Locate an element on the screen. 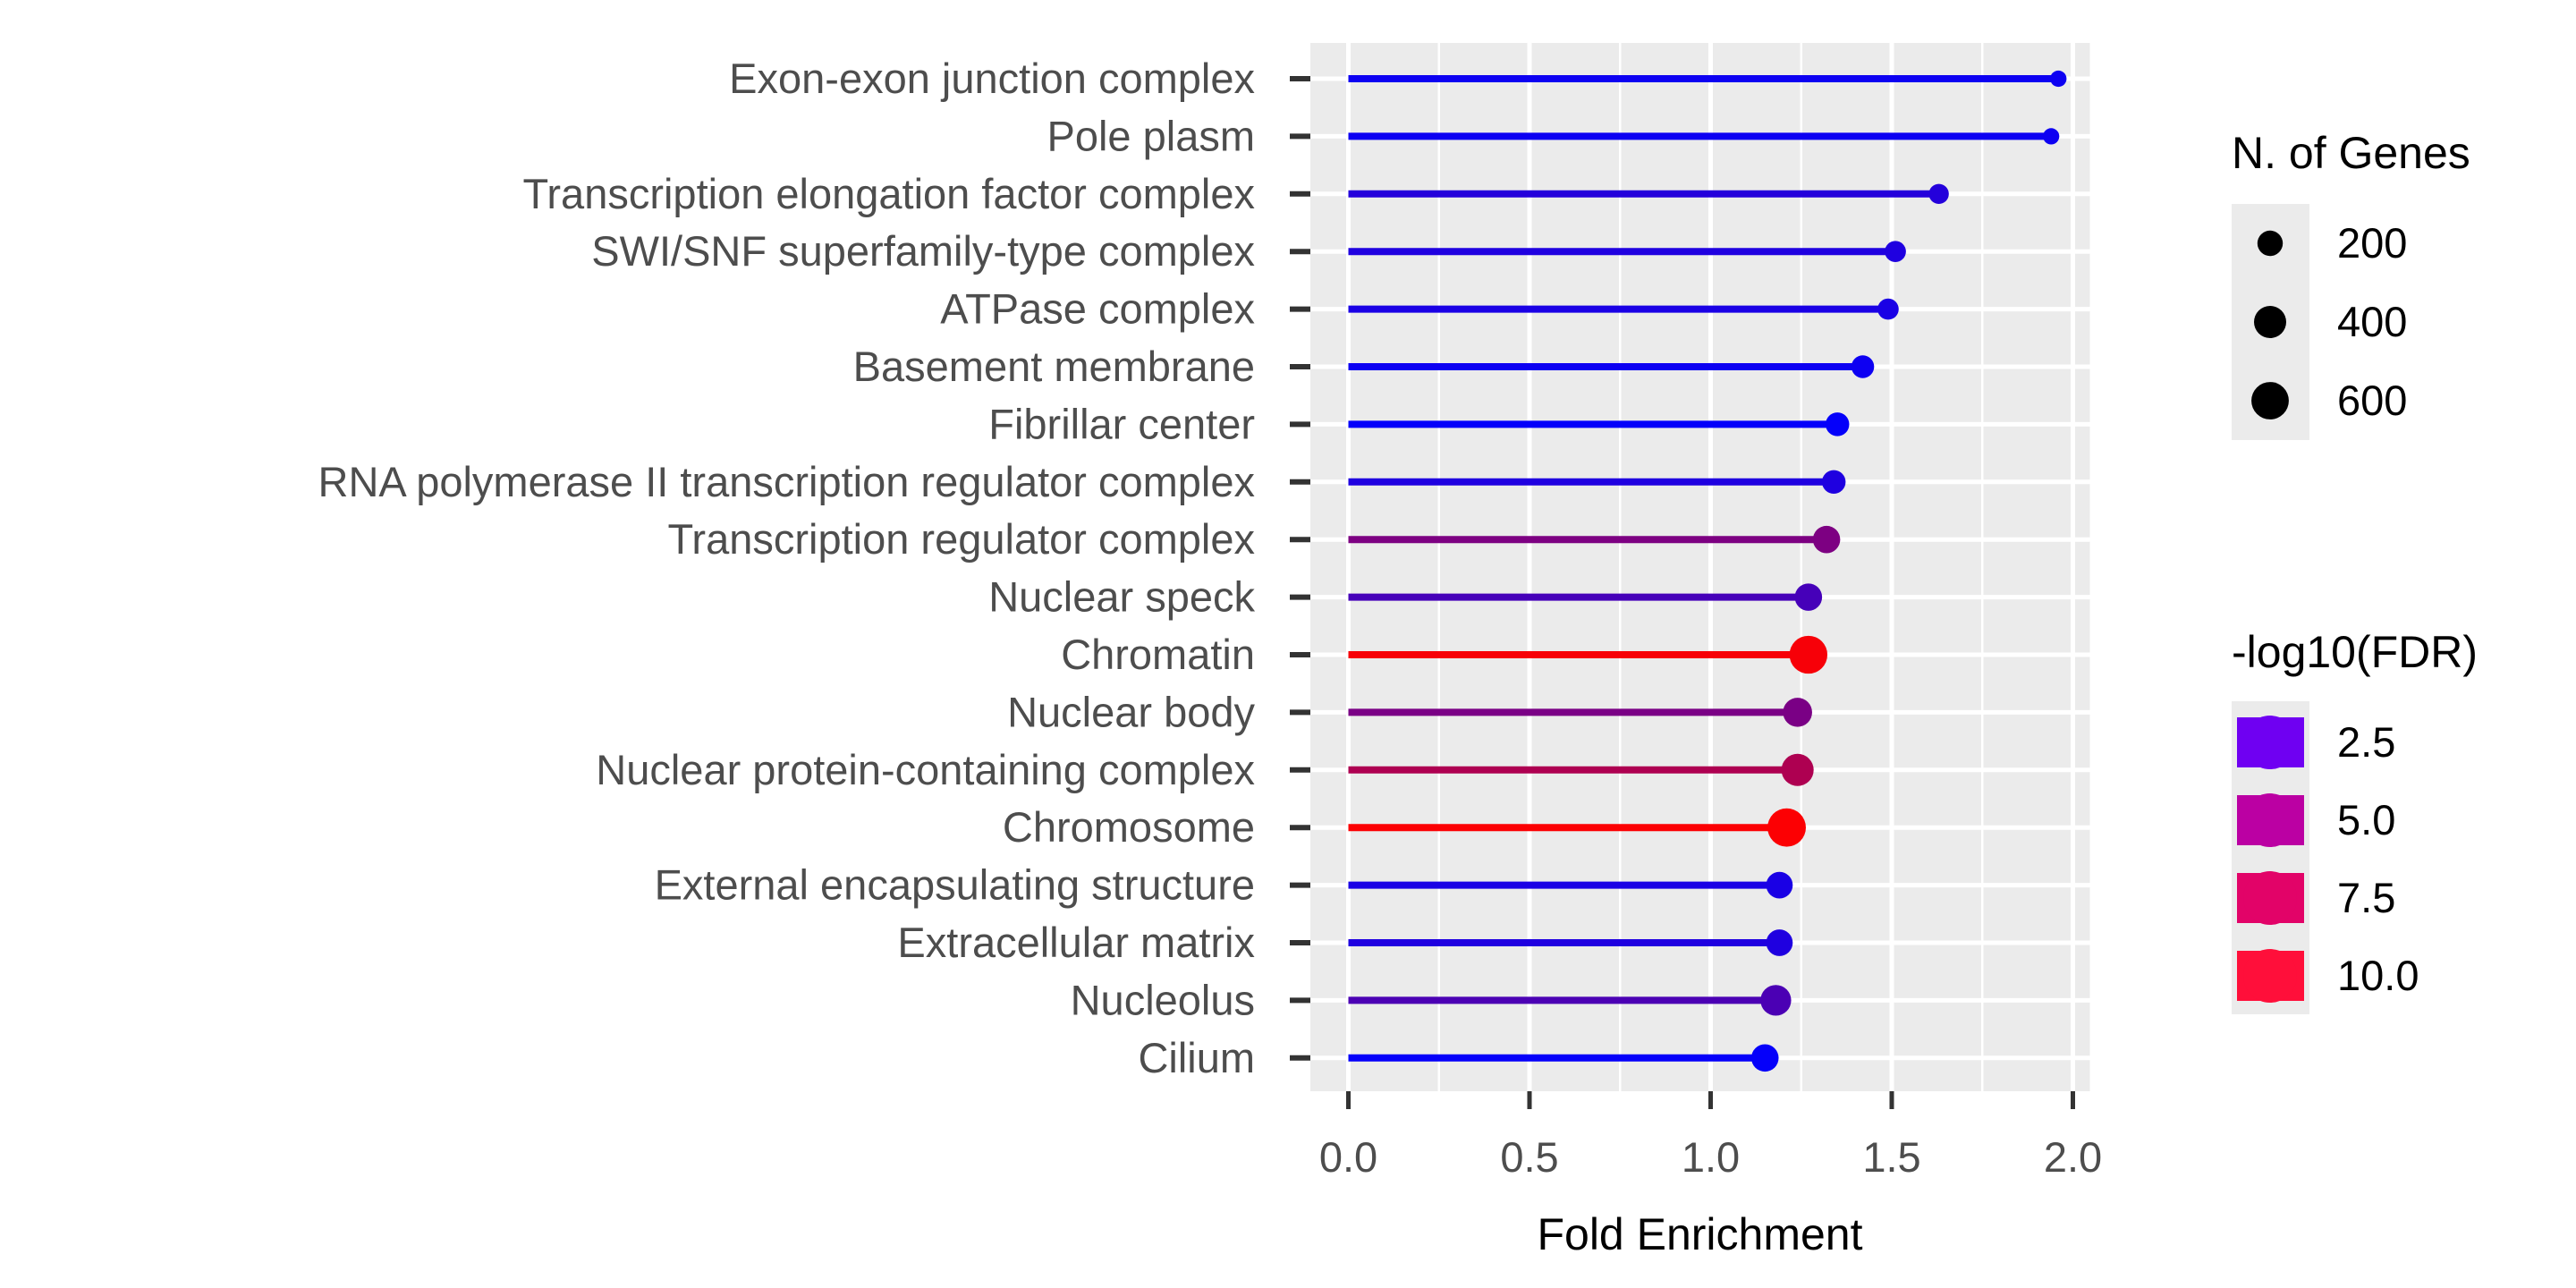 Image resolution: width=2576 pixels, height=1288 pixels. y-tick-label: Transcription regulator complex is located at coordinates (961, 539).